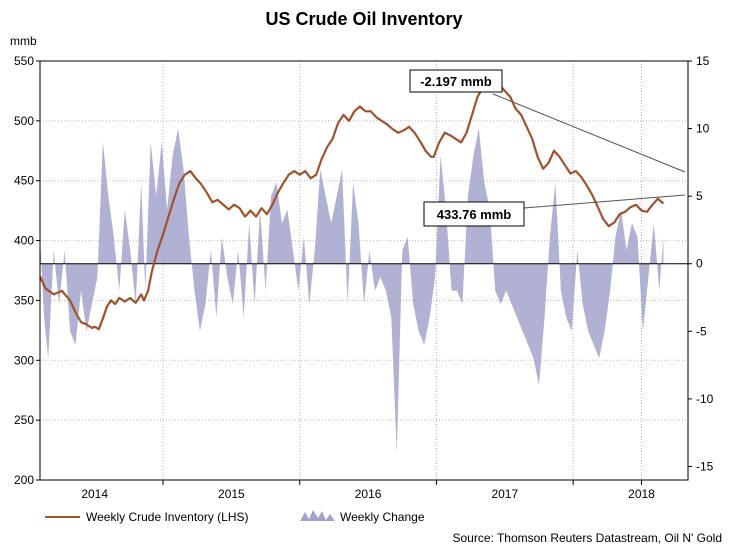  What do you see at coordinates (167, 517) in the screenshot?
I see `legend-label-inventory: Weekly Crude Inventory (LHS)` at bounding box center [167, 517].